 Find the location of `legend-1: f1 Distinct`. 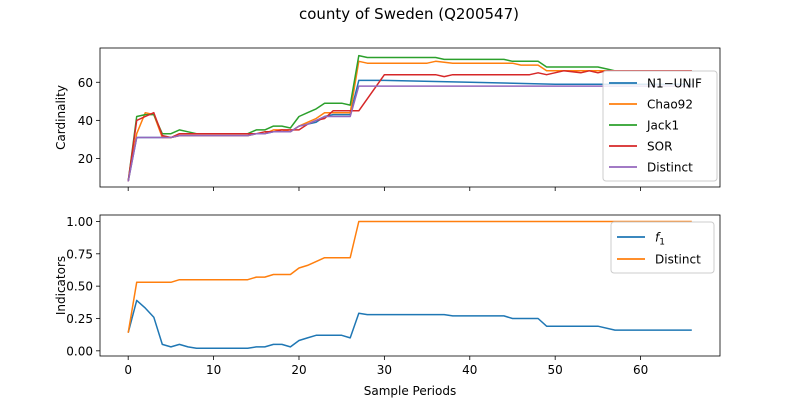

legend-1: f1 Distinct is located at coordinates (662, 247).